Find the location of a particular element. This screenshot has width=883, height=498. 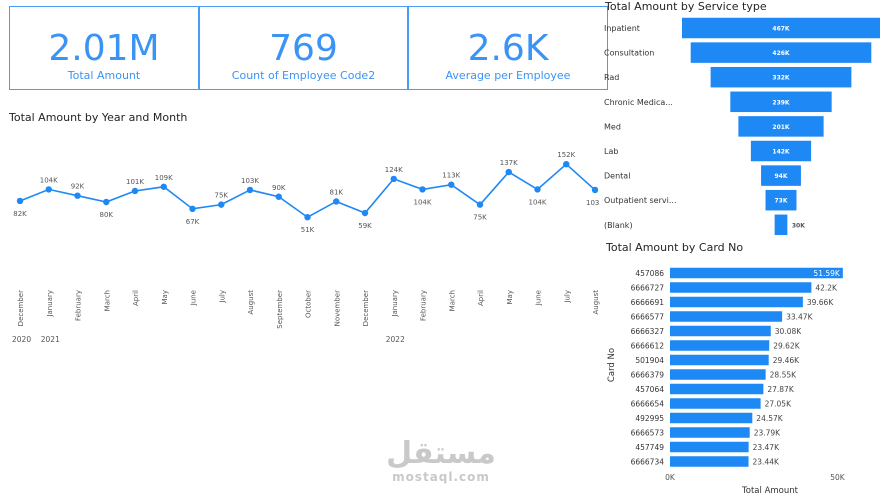

kpi-label: Total Amount is located at coordinates (104, 75).